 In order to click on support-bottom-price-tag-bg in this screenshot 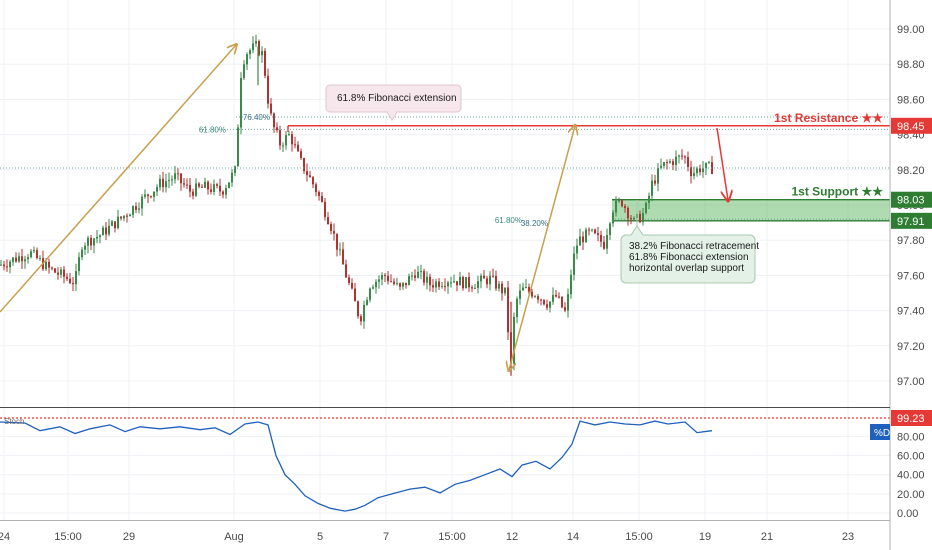, I will do `click(911, 220)`.